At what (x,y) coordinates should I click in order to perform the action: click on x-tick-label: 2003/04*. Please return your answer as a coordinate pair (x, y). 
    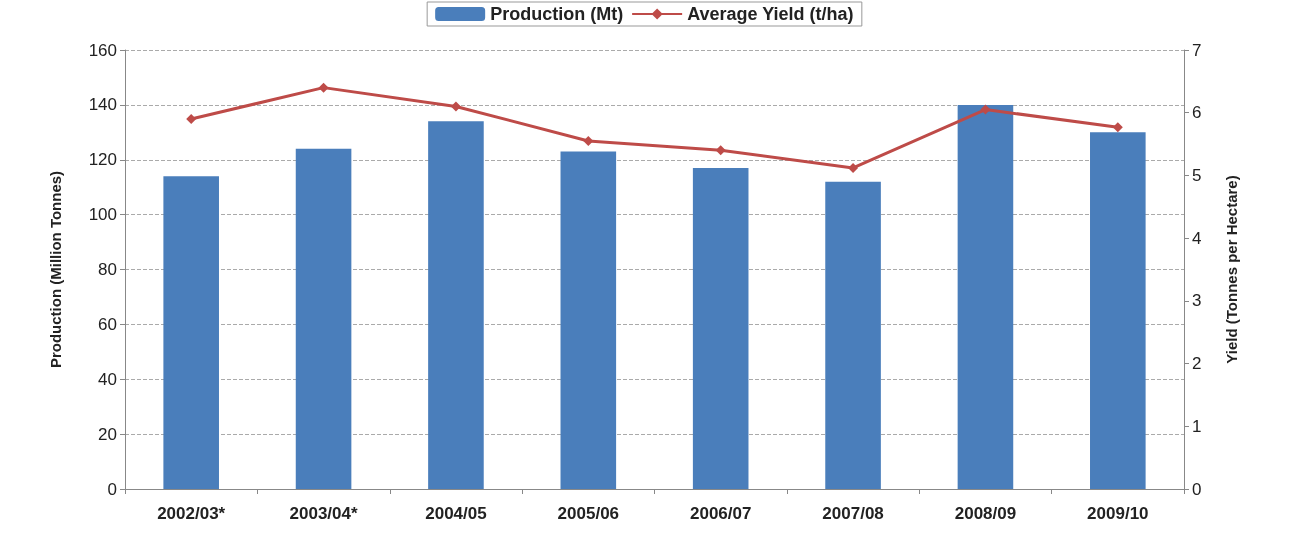
    Looking at the image, I should click on (323, 513).